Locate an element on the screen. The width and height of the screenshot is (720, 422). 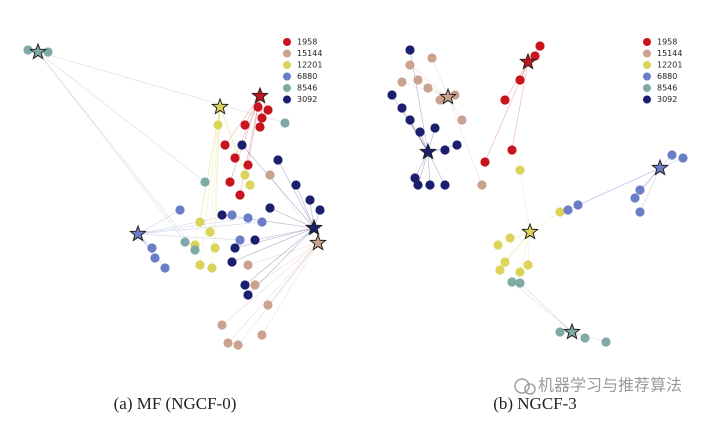
watermark: 机器学习与推荐算法 is located at coordinates (598, 385).